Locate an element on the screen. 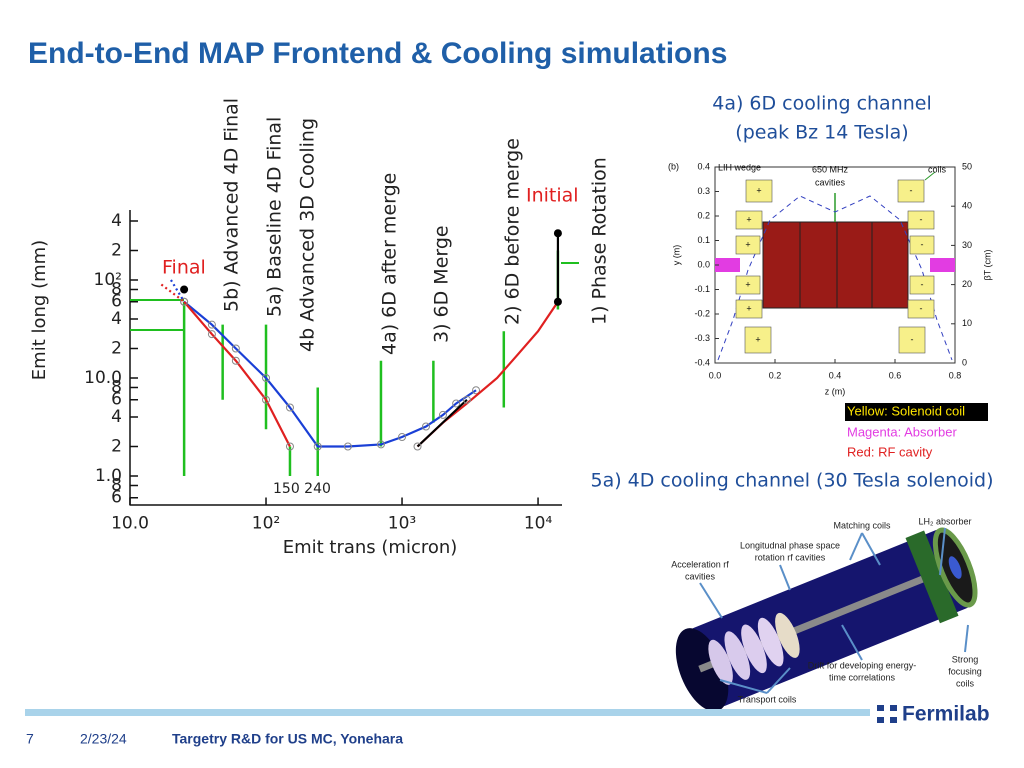  y-axis-title: Emit long (mm) is located at coordinates (39, 310).